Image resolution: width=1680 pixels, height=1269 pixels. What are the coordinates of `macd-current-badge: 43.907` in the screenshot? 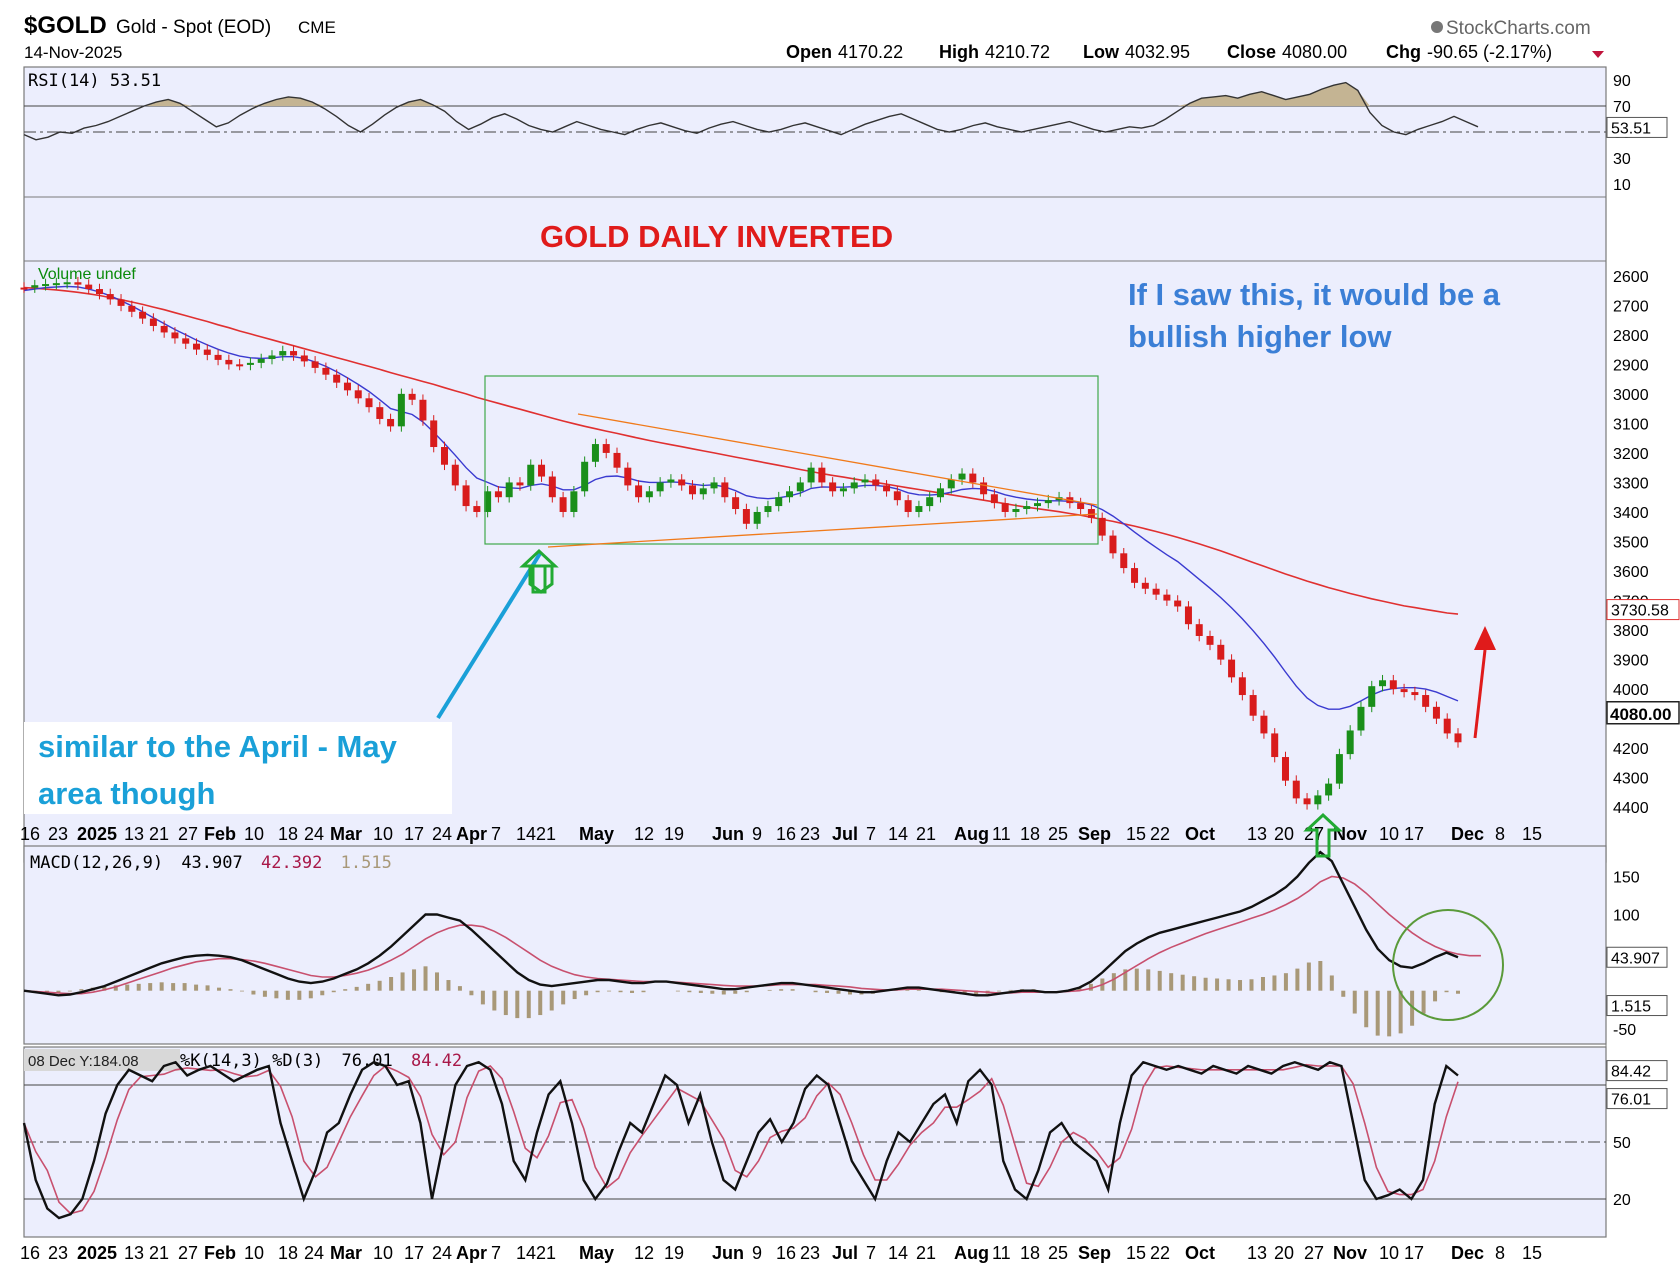 It's located at (1637, 957).